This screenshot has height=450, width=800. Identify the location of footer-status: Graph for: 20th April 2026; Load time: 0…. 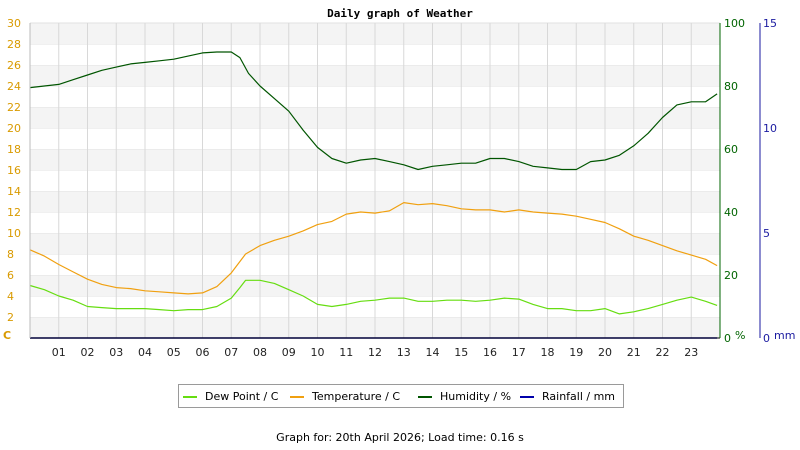
(400, 437).